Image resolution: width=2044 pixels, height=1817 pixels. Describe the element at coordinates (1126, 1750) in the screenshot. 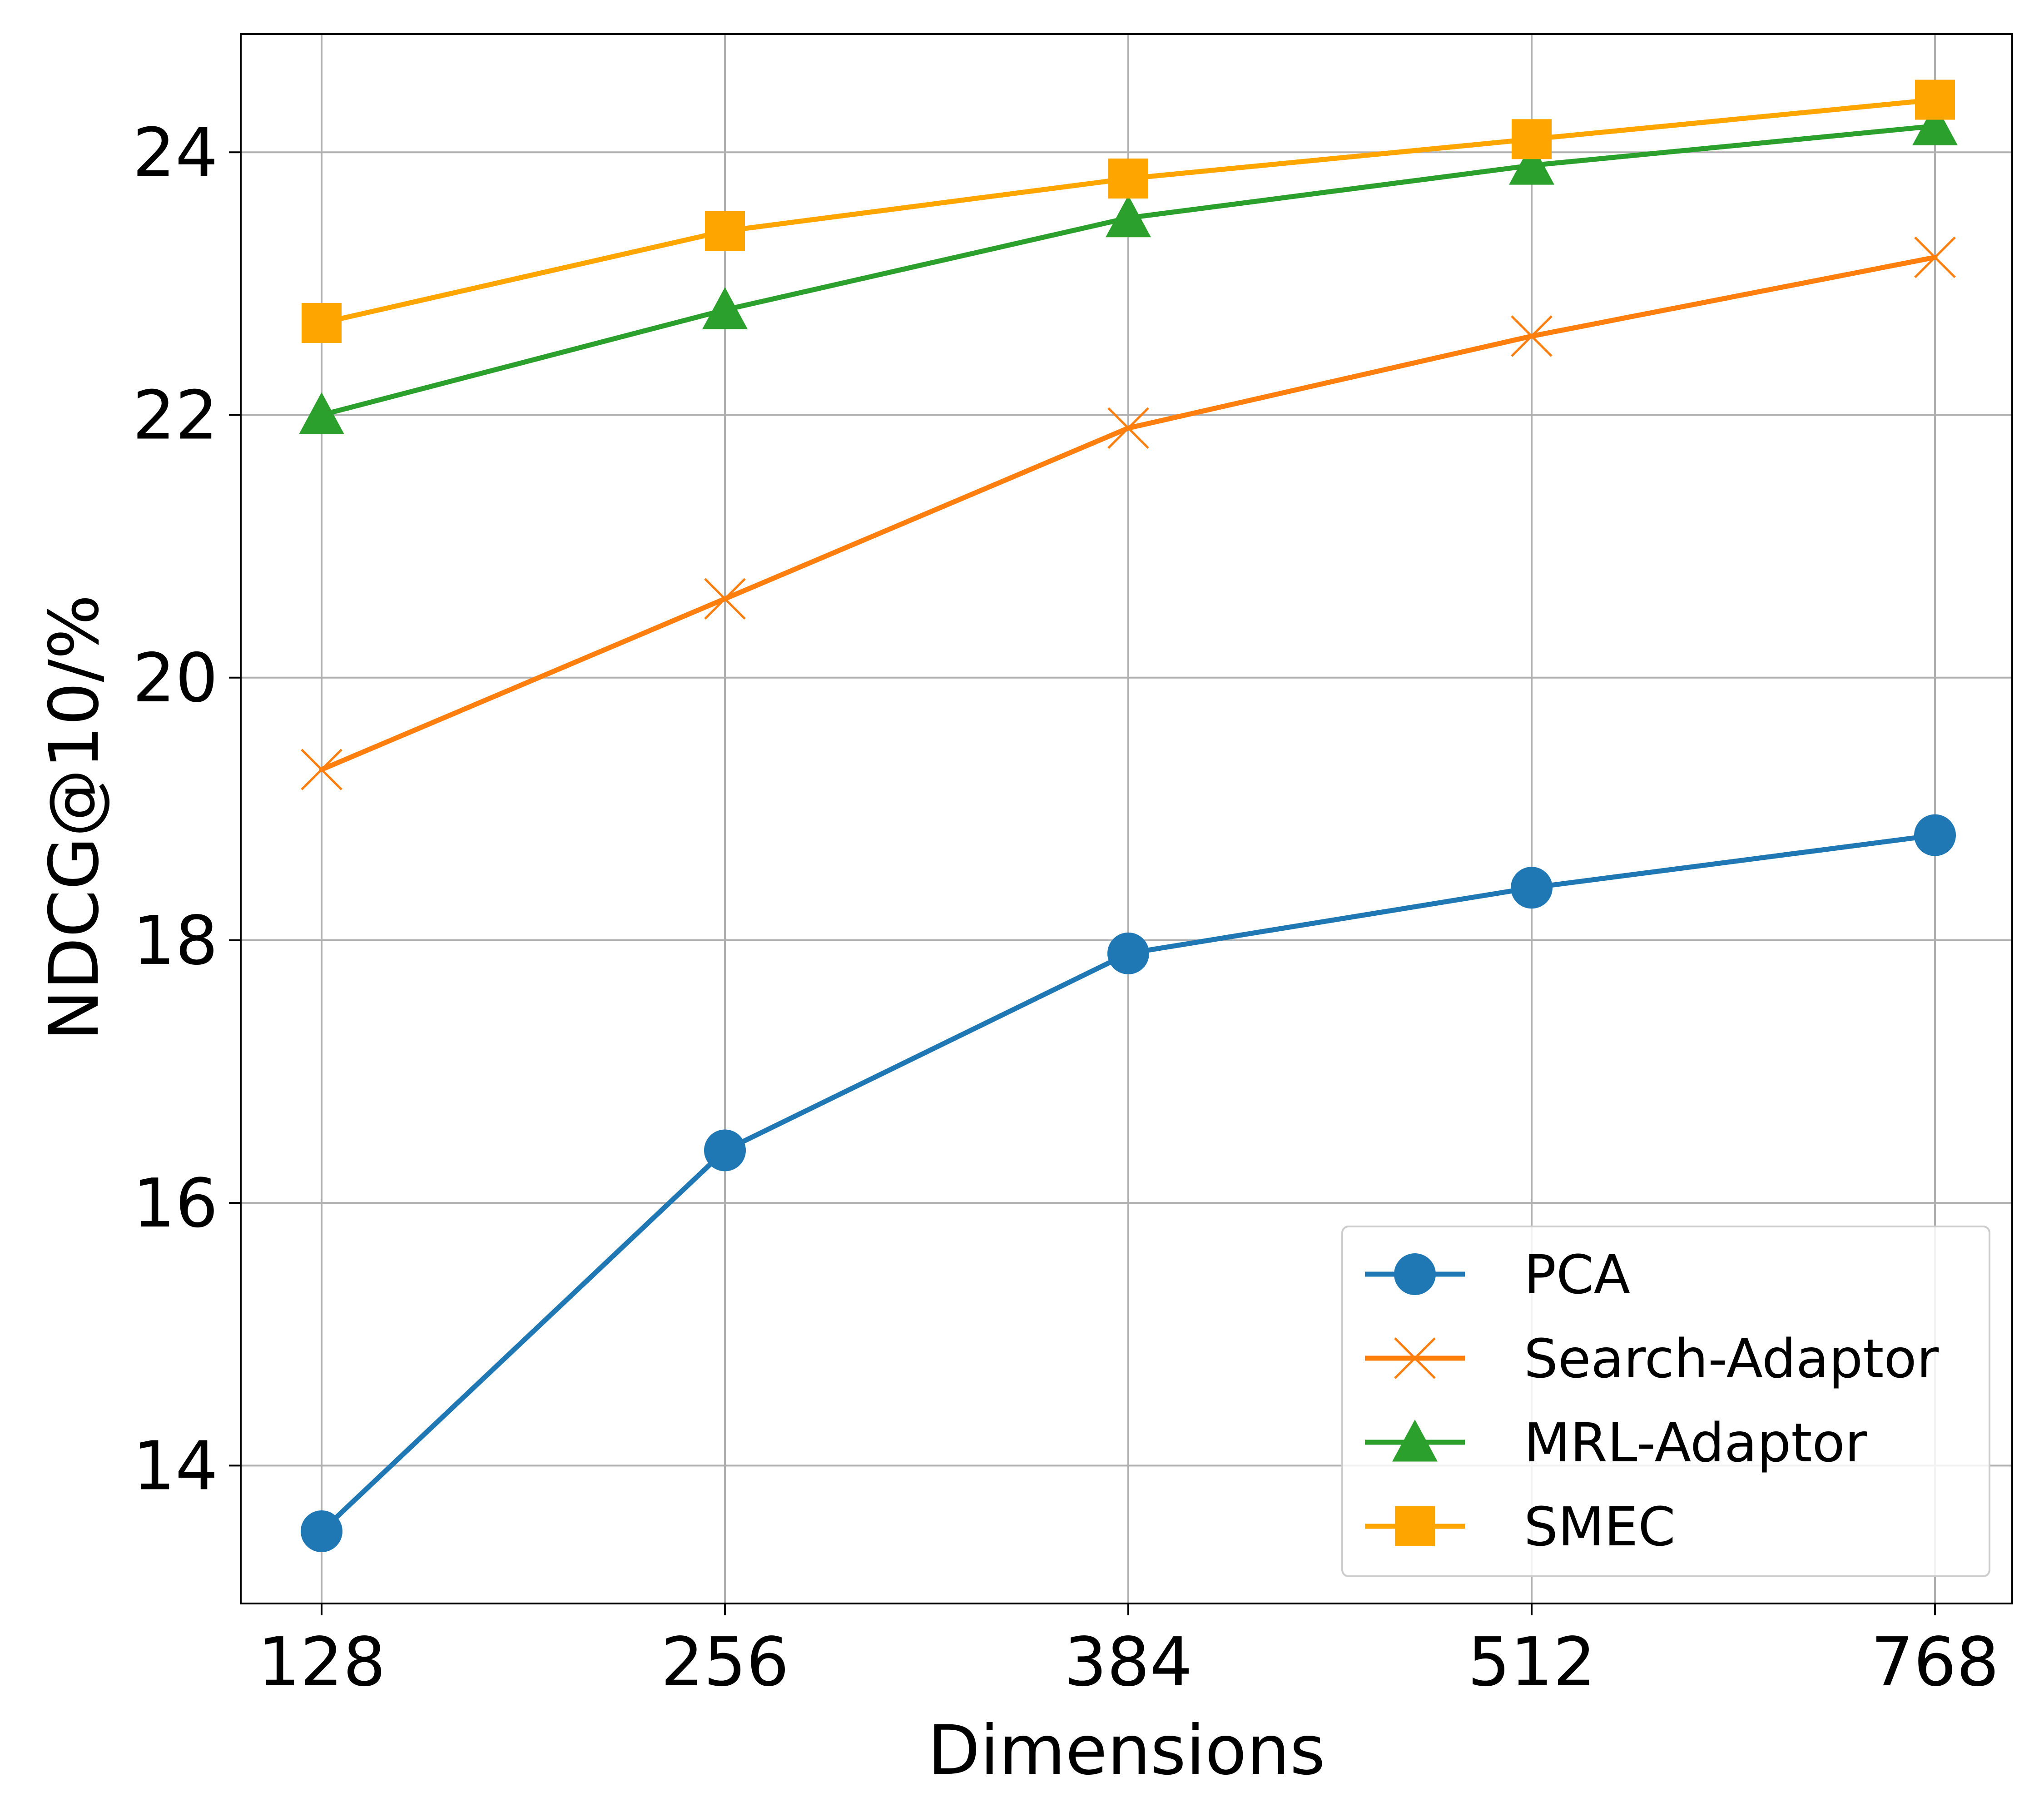

I see `x-axis-label: Dimensions` at that location.